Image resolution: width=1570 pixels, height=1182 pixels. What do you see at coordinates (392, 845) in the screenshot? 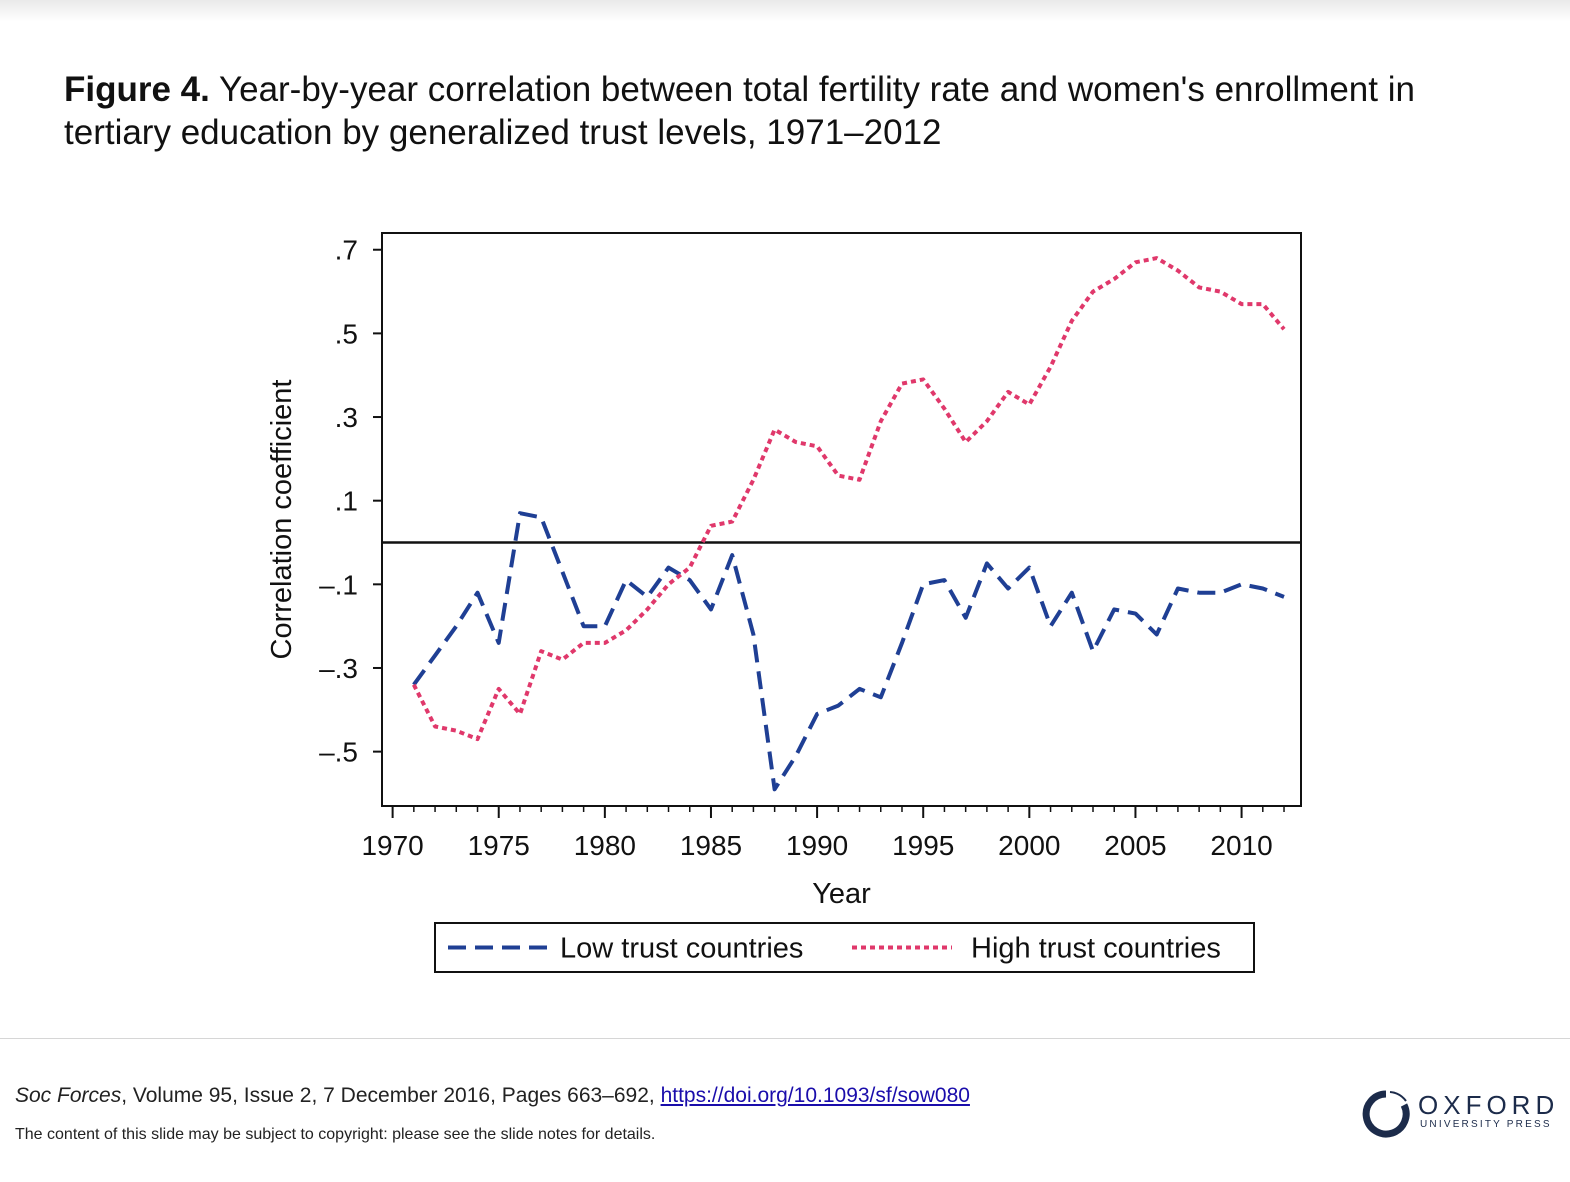
I see `x-tick-label: 1970` at bounding box center [392, 845].